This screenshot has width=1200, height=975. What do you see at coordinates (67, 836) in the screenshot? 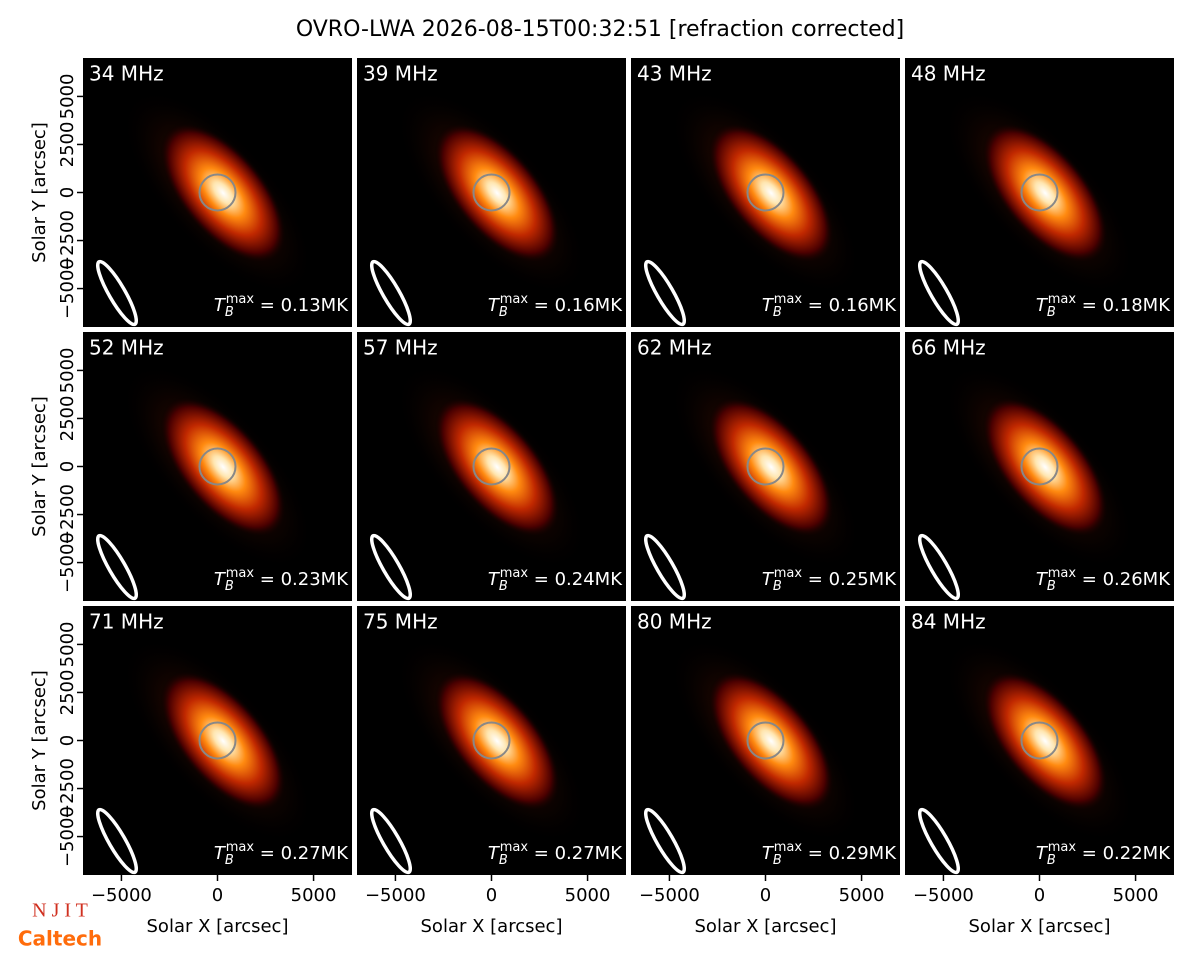
I see `y-tick-label: −5000` at bounding box center [67, 836].